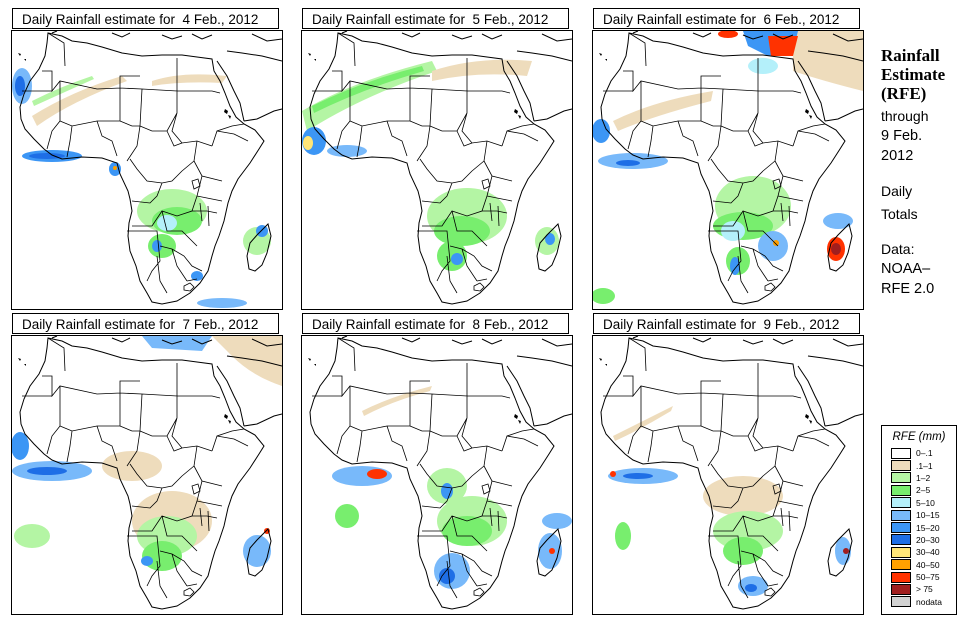  I want to click on legend-title: RFE (mm), so click(919, 437).